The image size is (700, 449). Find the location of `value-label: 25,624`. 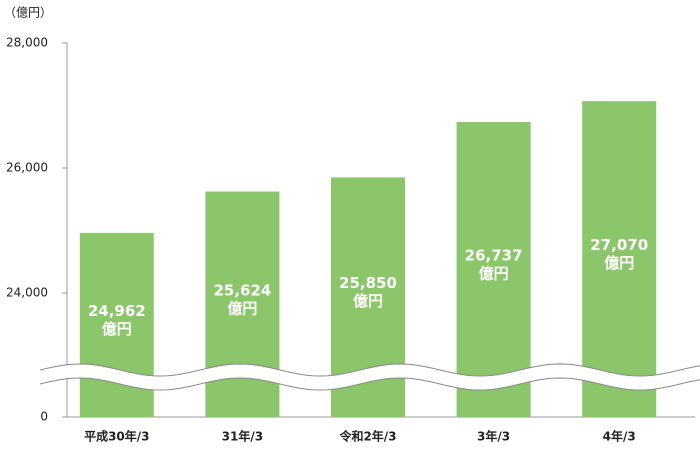

value-label: 25,624 is located at coordinates (242, 290).